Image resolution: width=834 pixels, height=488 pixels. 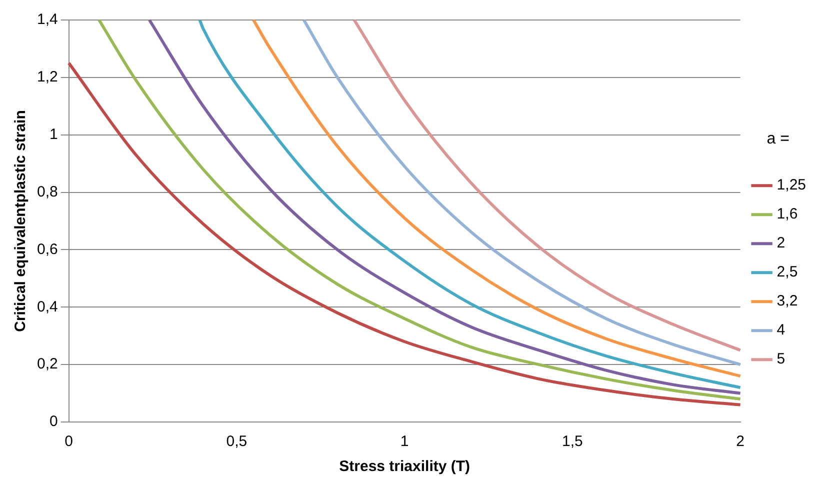 What do you see at coordinates (47, 249) in the screenshot?
I see `y-tick-label: 0,6` at bounding box center [47, 249].